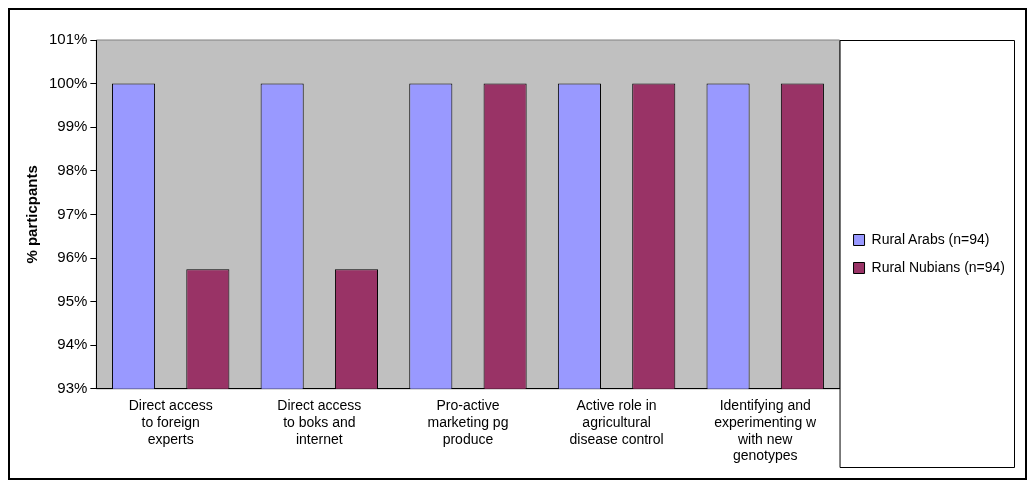 The height and width of the screenshot is (488, 1035). What do you see at coordinates (930, 238) in the screenshot?
I see `legend-label: Rural Arabs (n=94)` at bounding box center [930, 238].